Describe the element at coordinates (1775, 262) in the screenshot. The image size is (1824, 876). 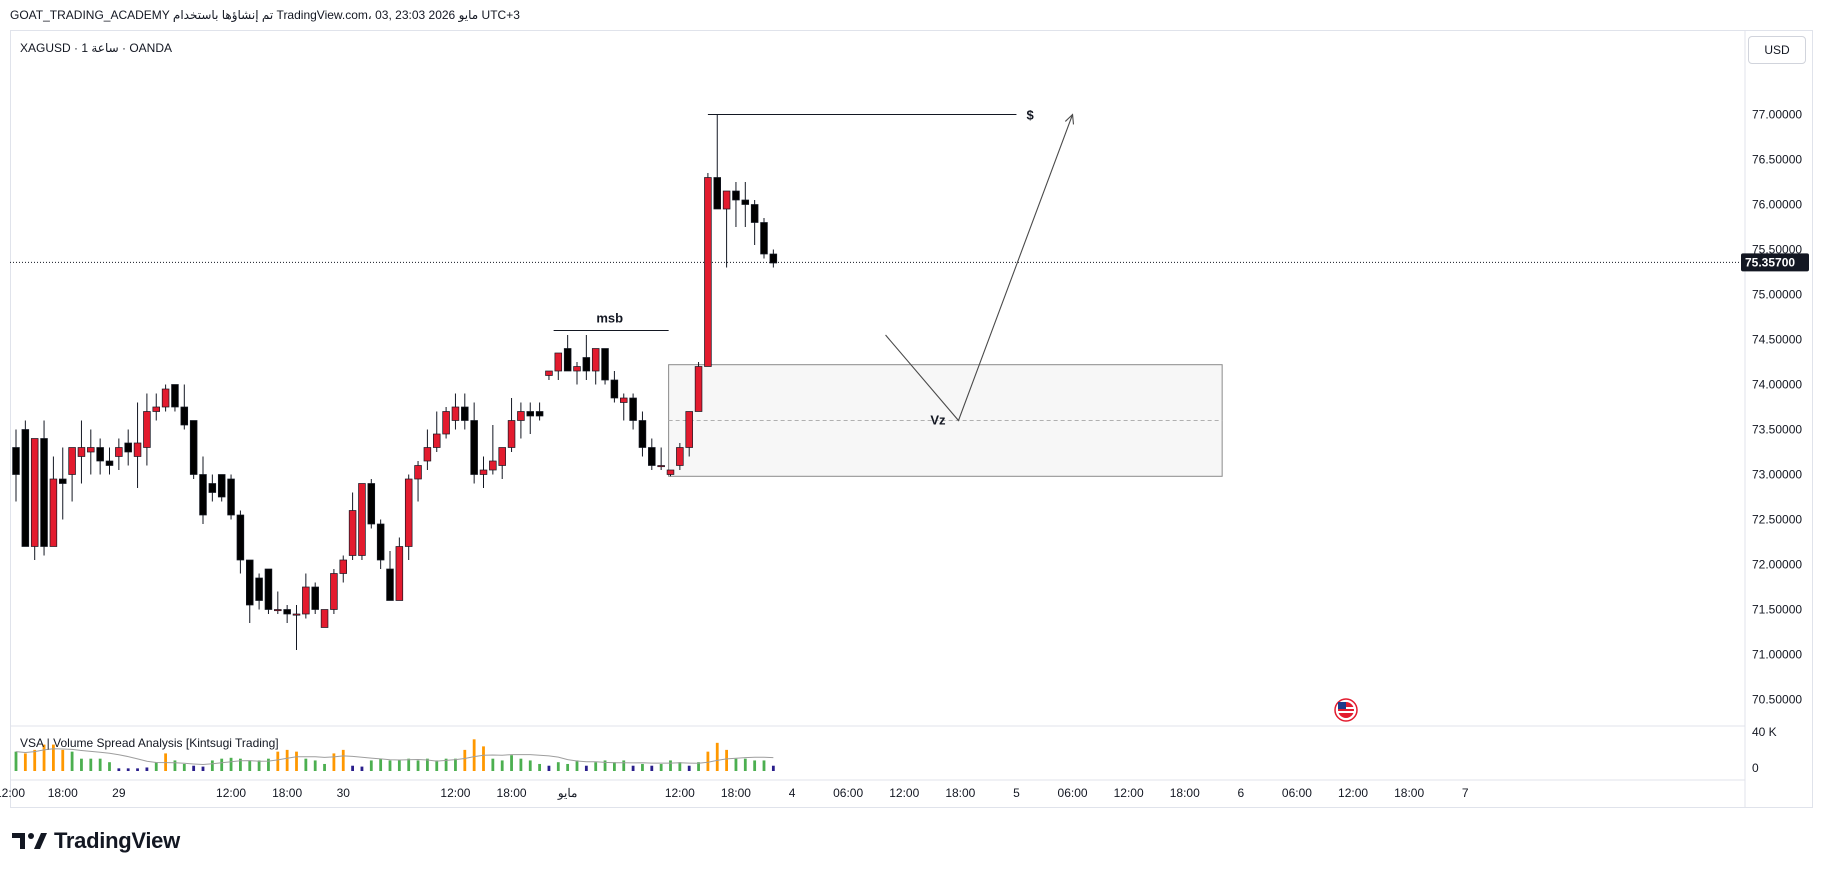
I see `current-price-tag: 75.35700` at that location.